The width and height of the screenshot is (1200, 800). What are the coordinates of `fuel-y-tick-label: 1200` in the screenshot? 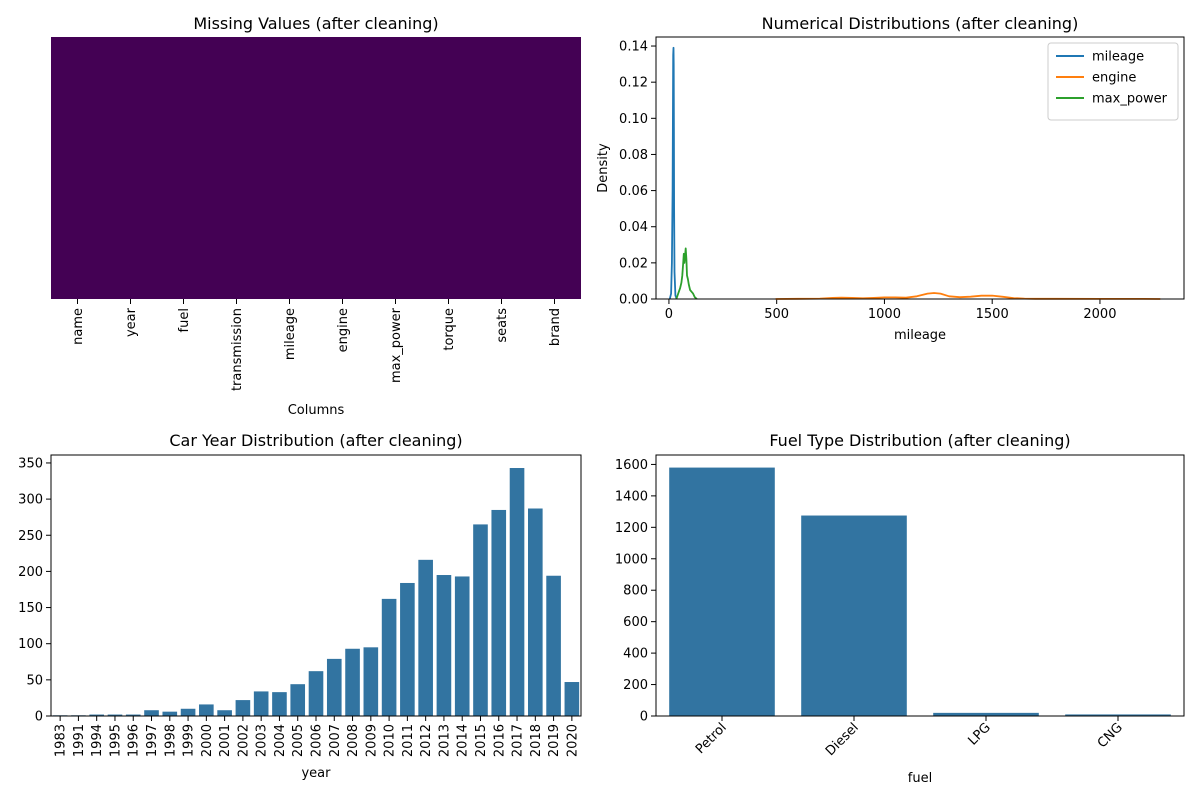 It's located at (631, 528).